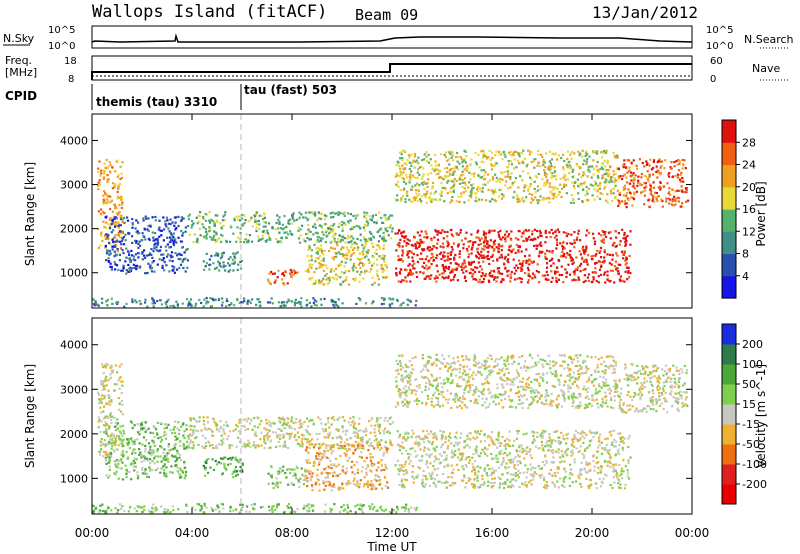 Image resolution: width=800 pixels, height=554 pixels. What do you see at coordinates (74, 229) in the screenshot?
I see `power-ytick-label: 2000` at bounding box center [74, 229].